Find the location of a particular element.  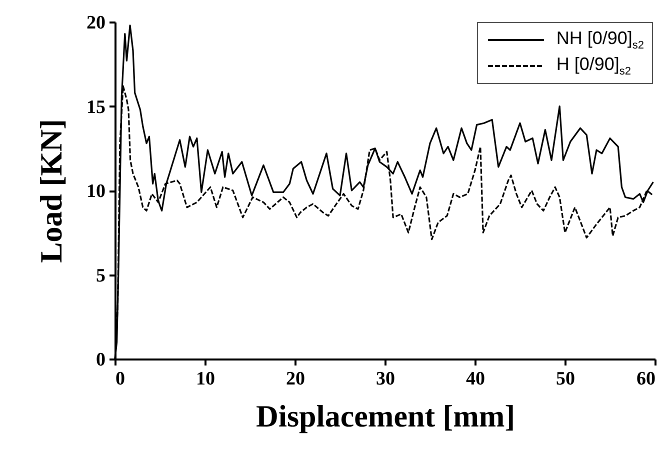

y-tick-label: 5 is located at coordinates (101, 275).